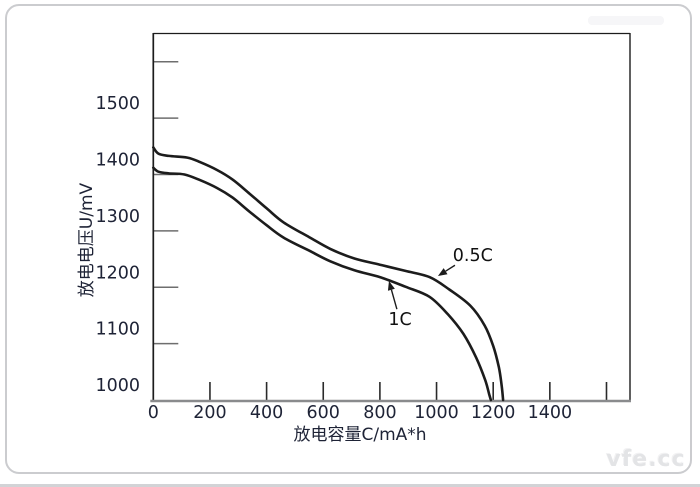 This screenshot has height=487, width=700. Describe the element at coordinates (436, 413) in the screenshot. I see `x-axis-tick-label: 1000` at that location.